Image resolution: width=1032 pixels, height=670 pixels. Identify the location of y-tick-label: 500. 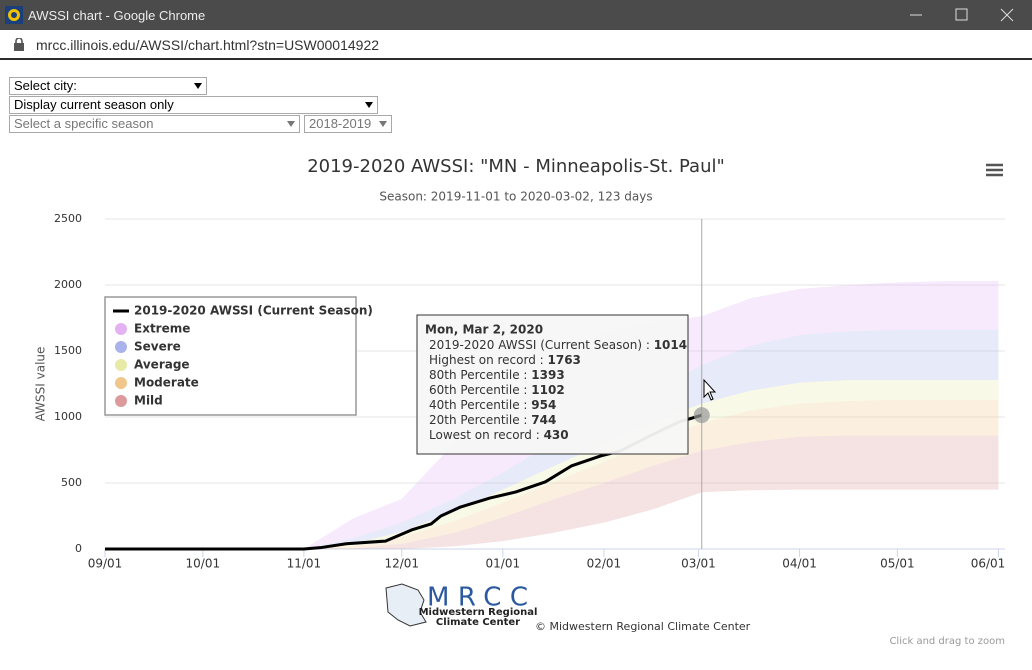
(71, 482).